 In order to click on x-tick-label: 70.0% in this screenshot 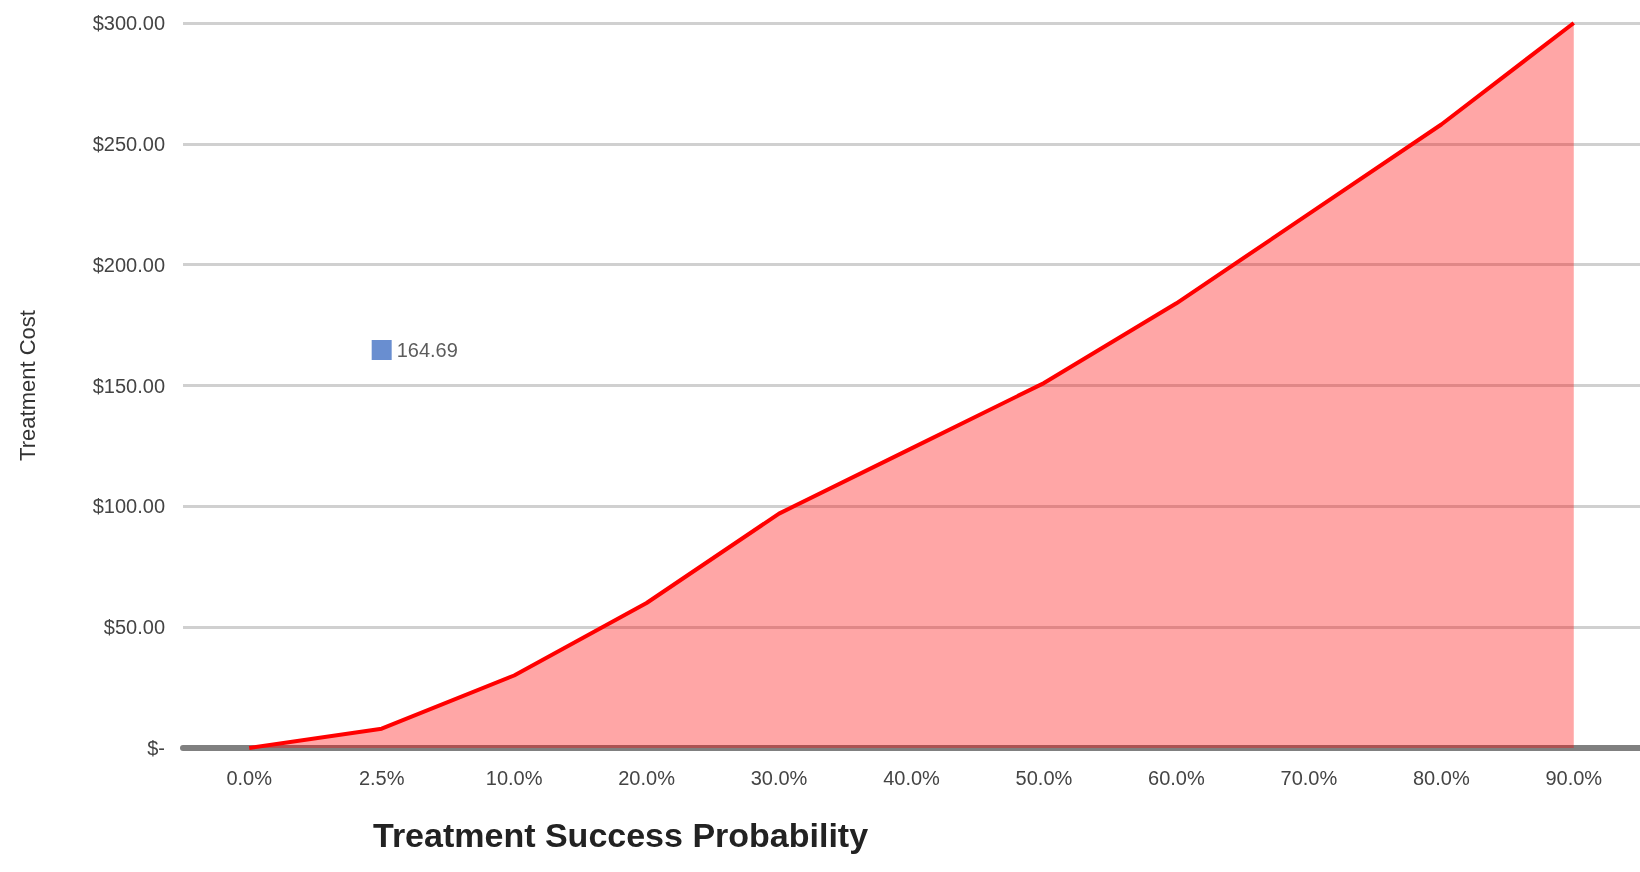, I will do `click(1309, 778)`.